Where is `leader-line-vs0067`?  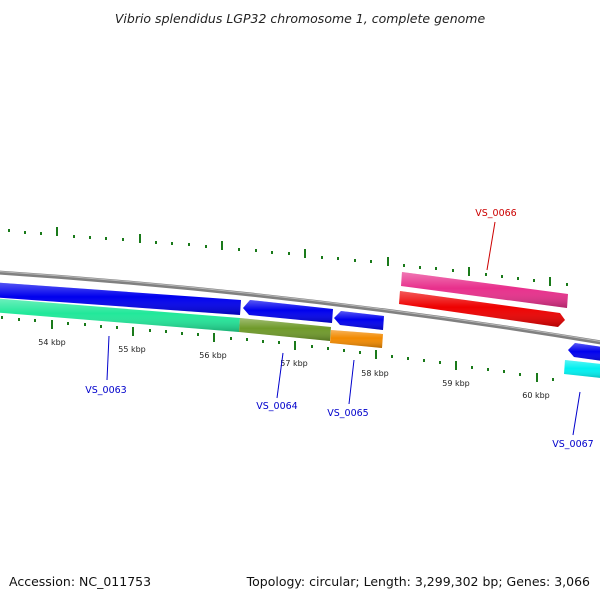
leader-line-vs0067 is located at coordinates (576, 413).